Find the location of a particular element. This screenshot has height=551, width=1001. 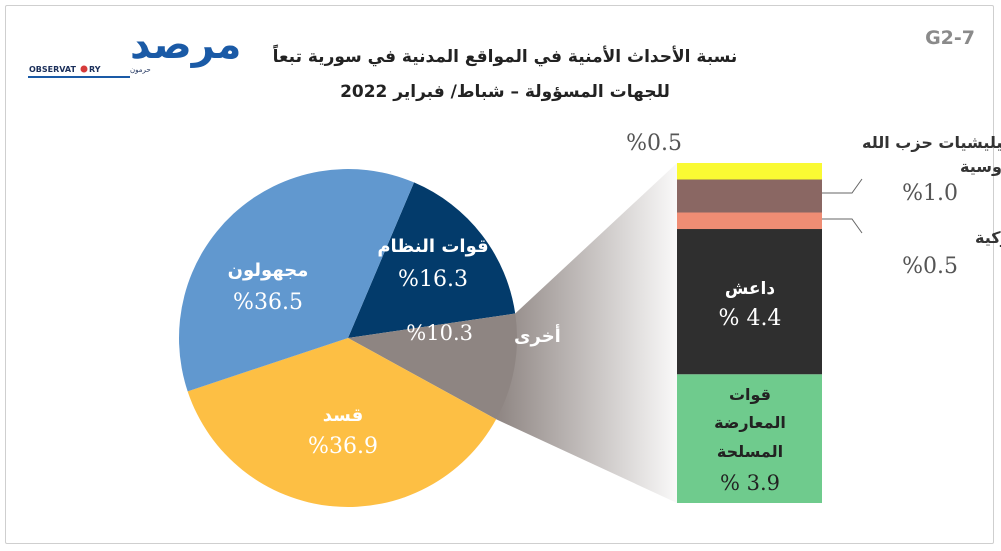

bar-value-opposition: % 3.9 is located at coordinates (750, 483).